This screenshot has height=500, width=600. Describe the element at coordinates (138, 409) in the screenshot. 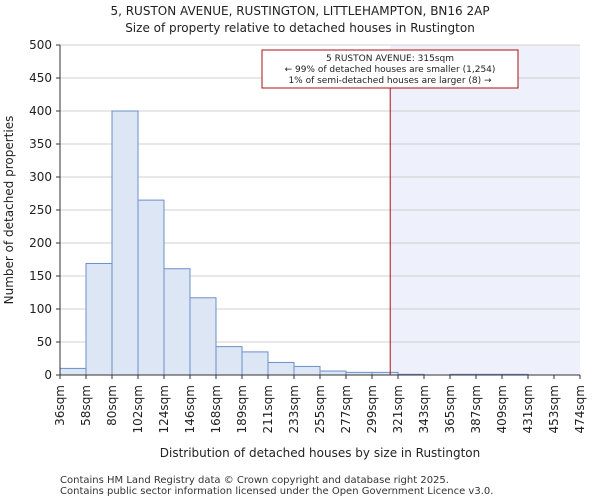

I see `x-tick-label: 102sqm` at that location.